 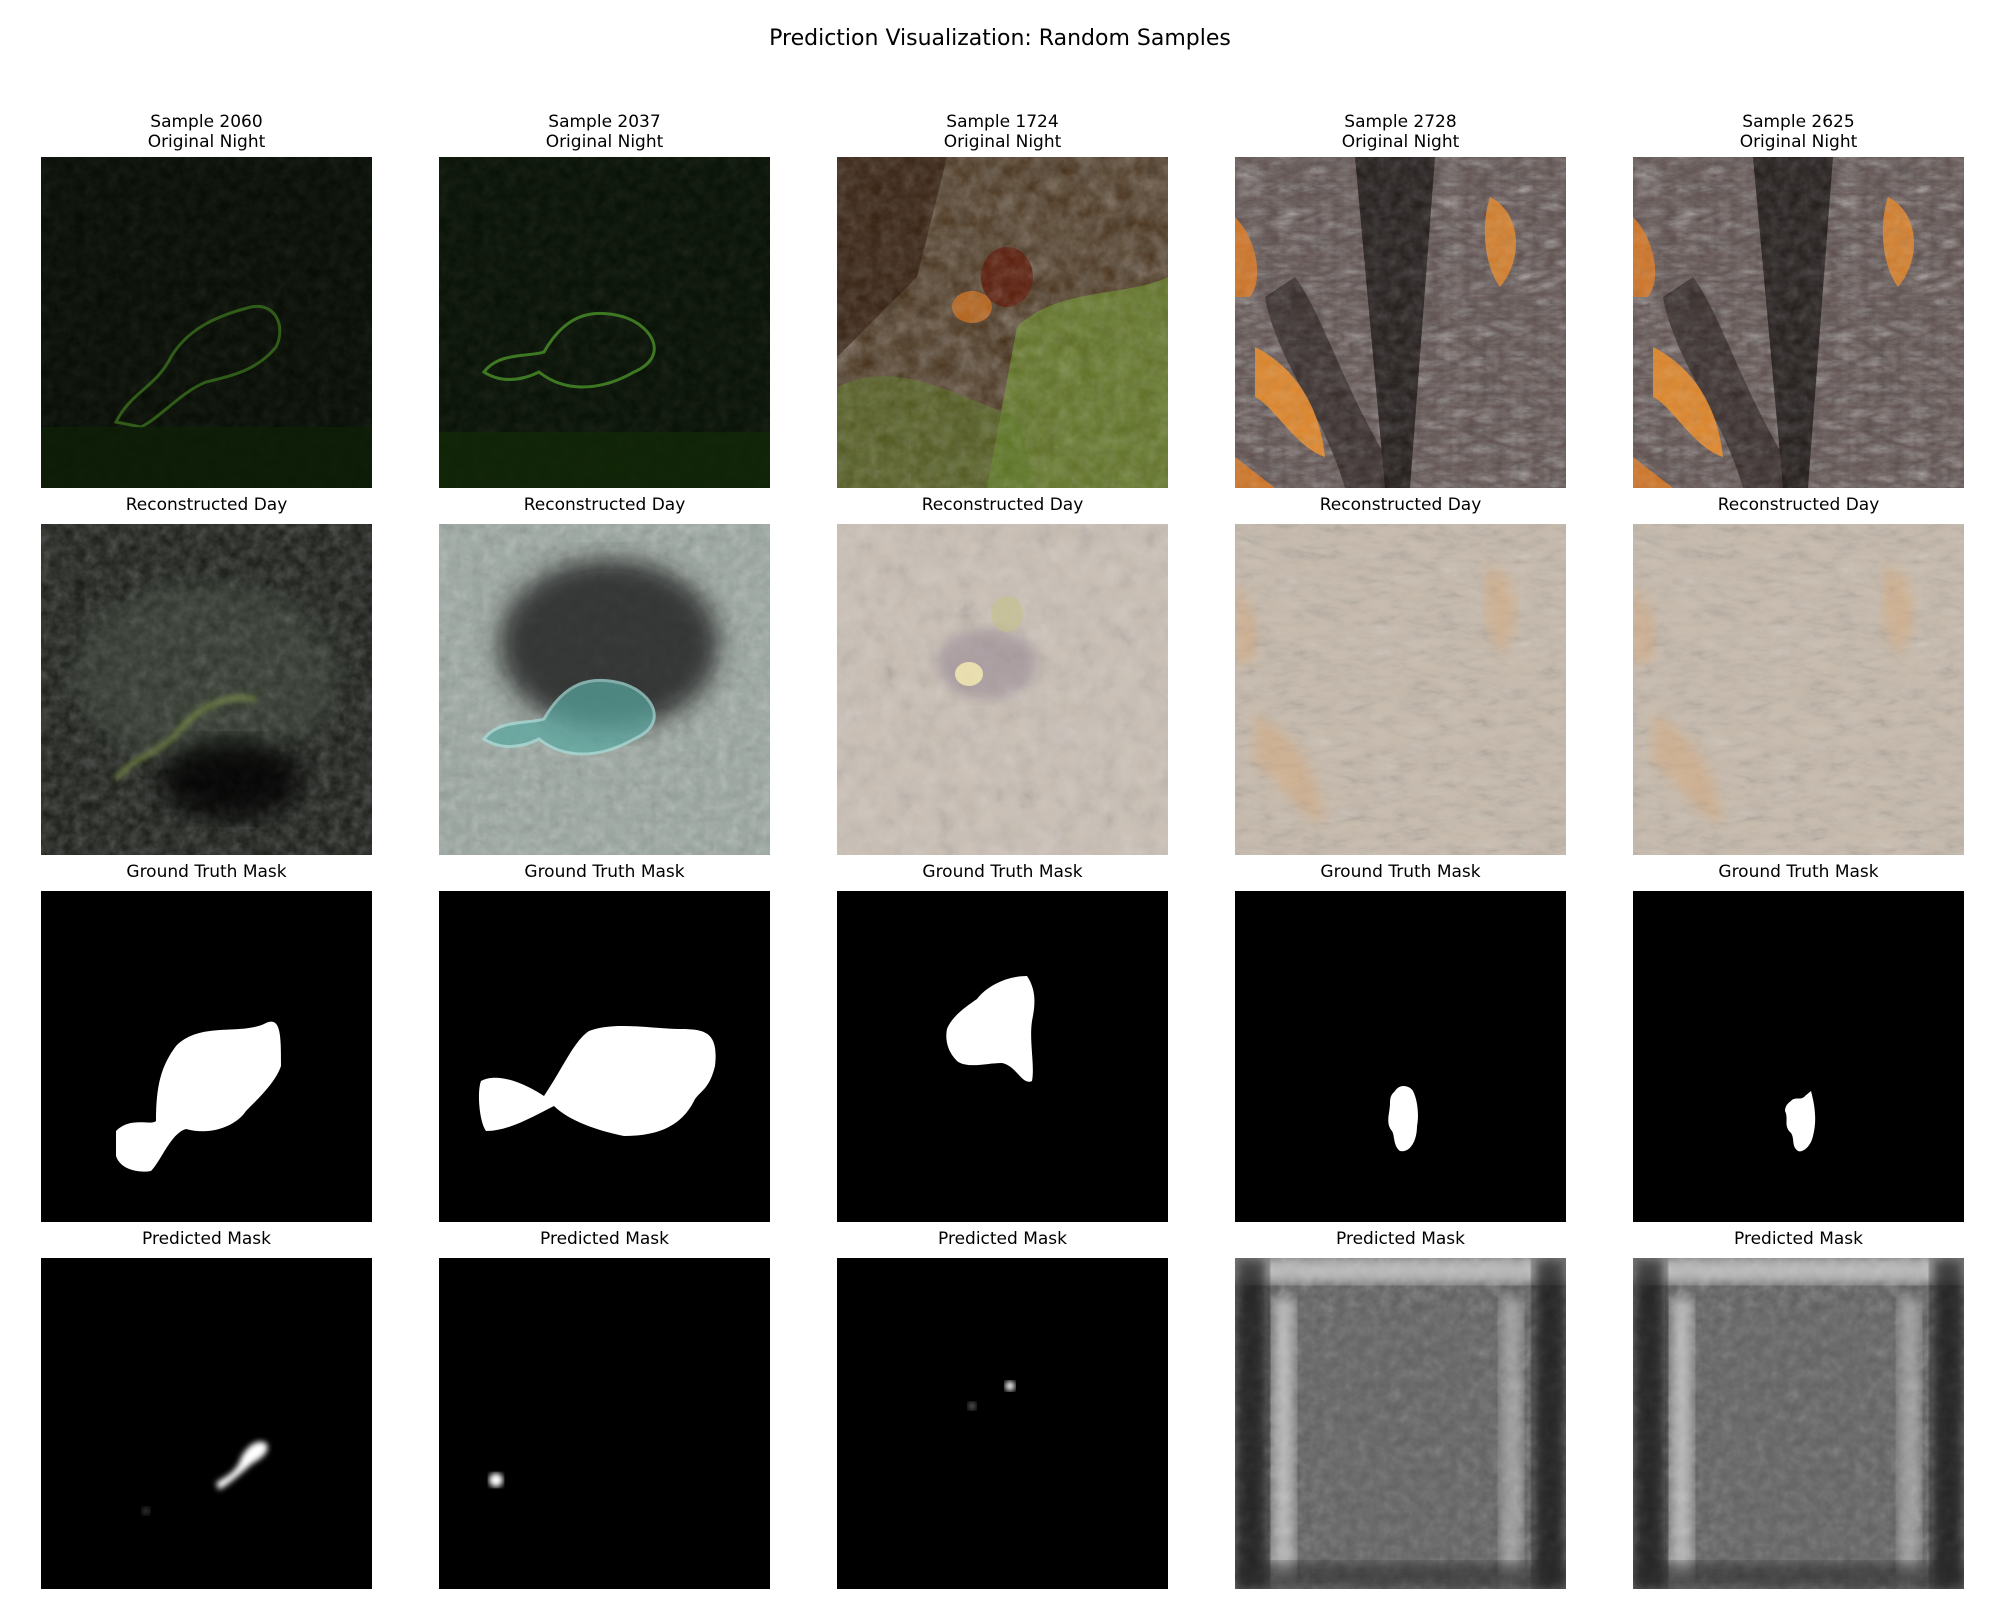 I want to click on sample-3-predicted-image, so click(x=1002, y=1423).